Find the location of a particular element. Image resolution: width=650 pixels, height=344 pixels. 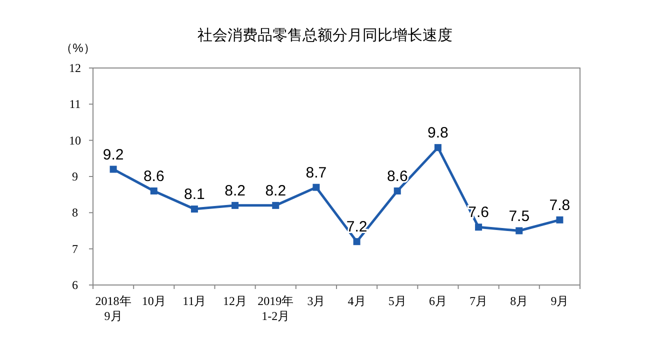

x-tick-label: 4月 is located at coordinates (357, 301).